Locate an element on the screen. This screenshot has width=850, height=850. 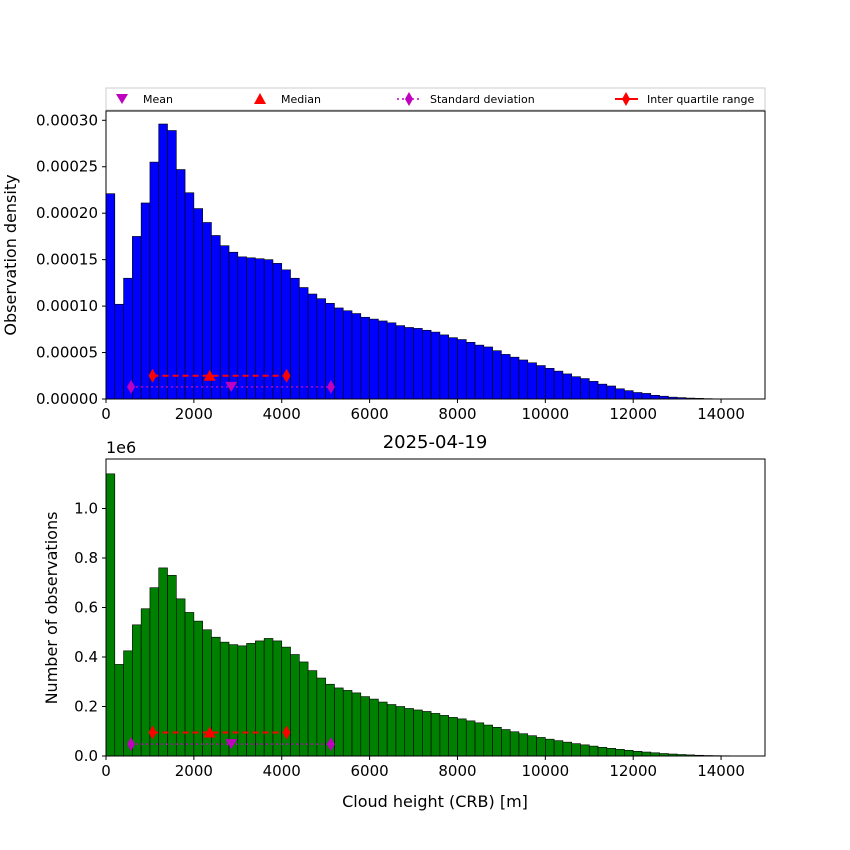
legend-iqr-label: Inter quartile range is located at coordinates (700, 99).